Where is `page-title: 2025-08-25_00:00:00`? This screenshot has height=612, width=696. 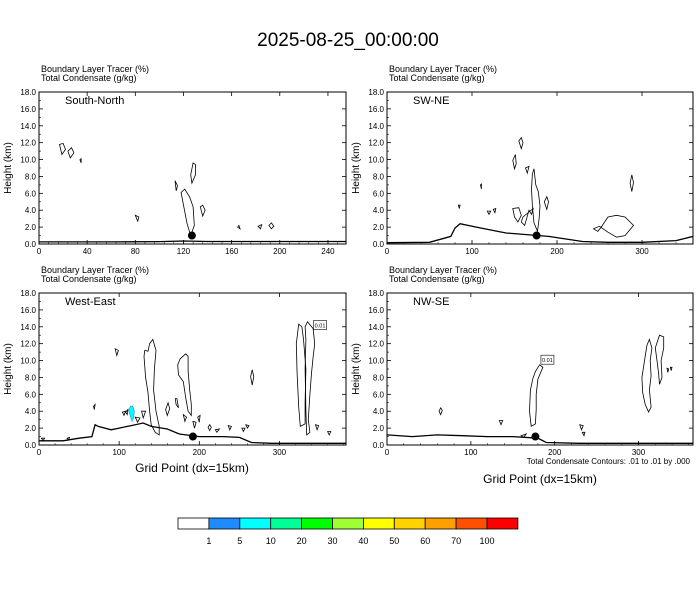 page-title: 2025-08-25_00:00:00 is located at coordinates (348, 40).